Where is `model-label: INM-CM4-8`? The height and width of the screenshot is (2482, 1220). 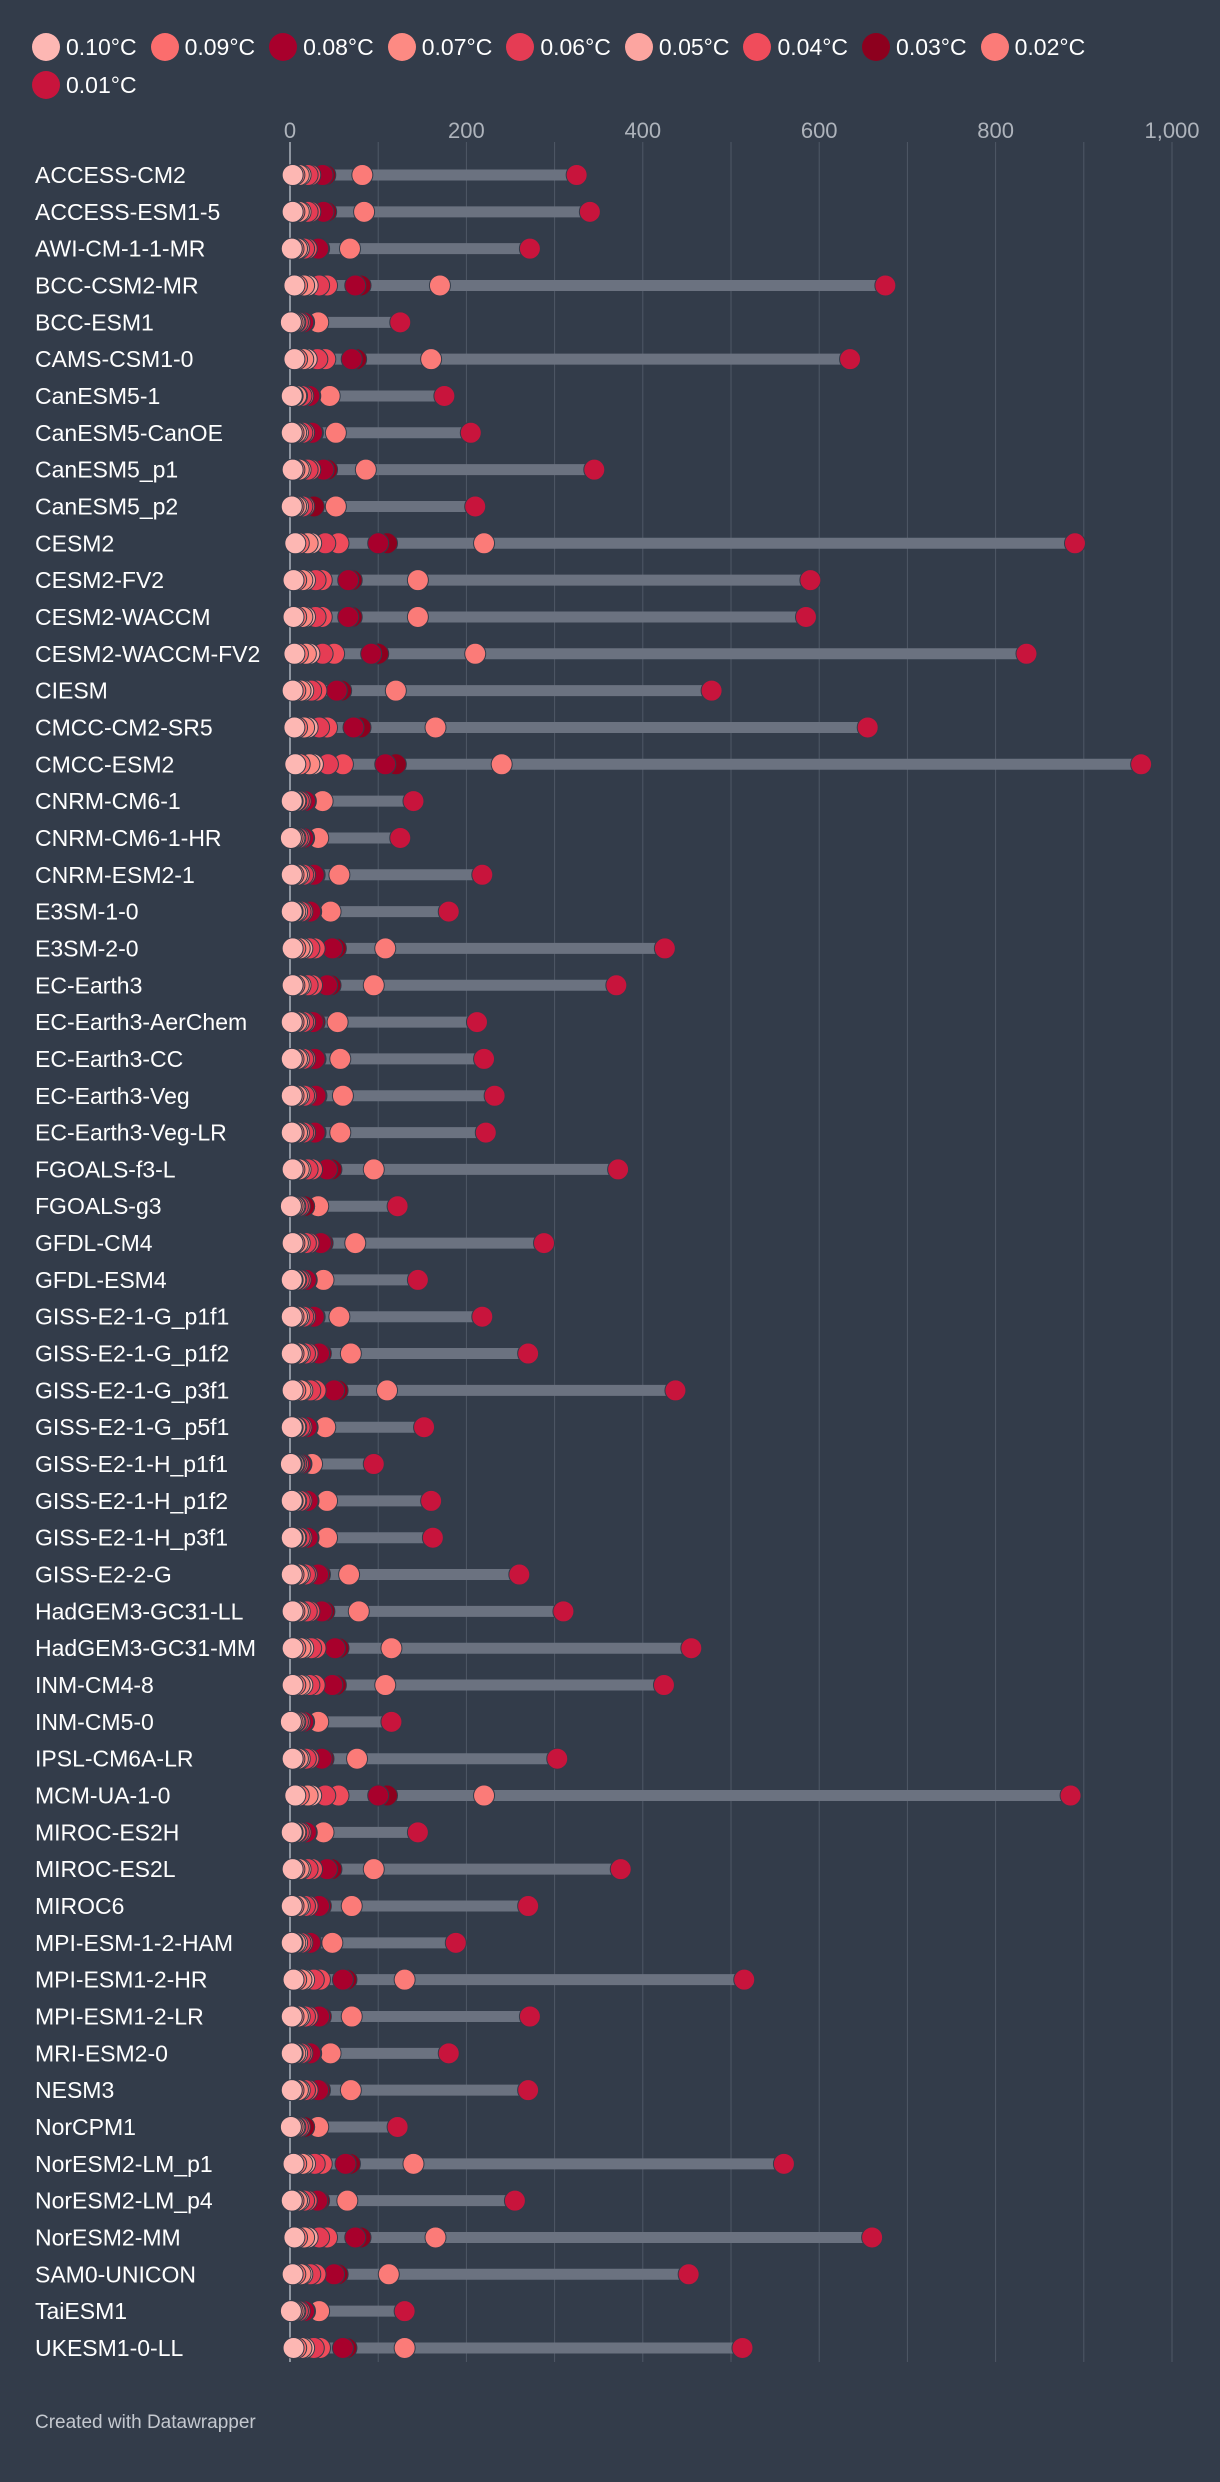
model-label: INM-CM4-8 is located at coordinates (94, 1685).